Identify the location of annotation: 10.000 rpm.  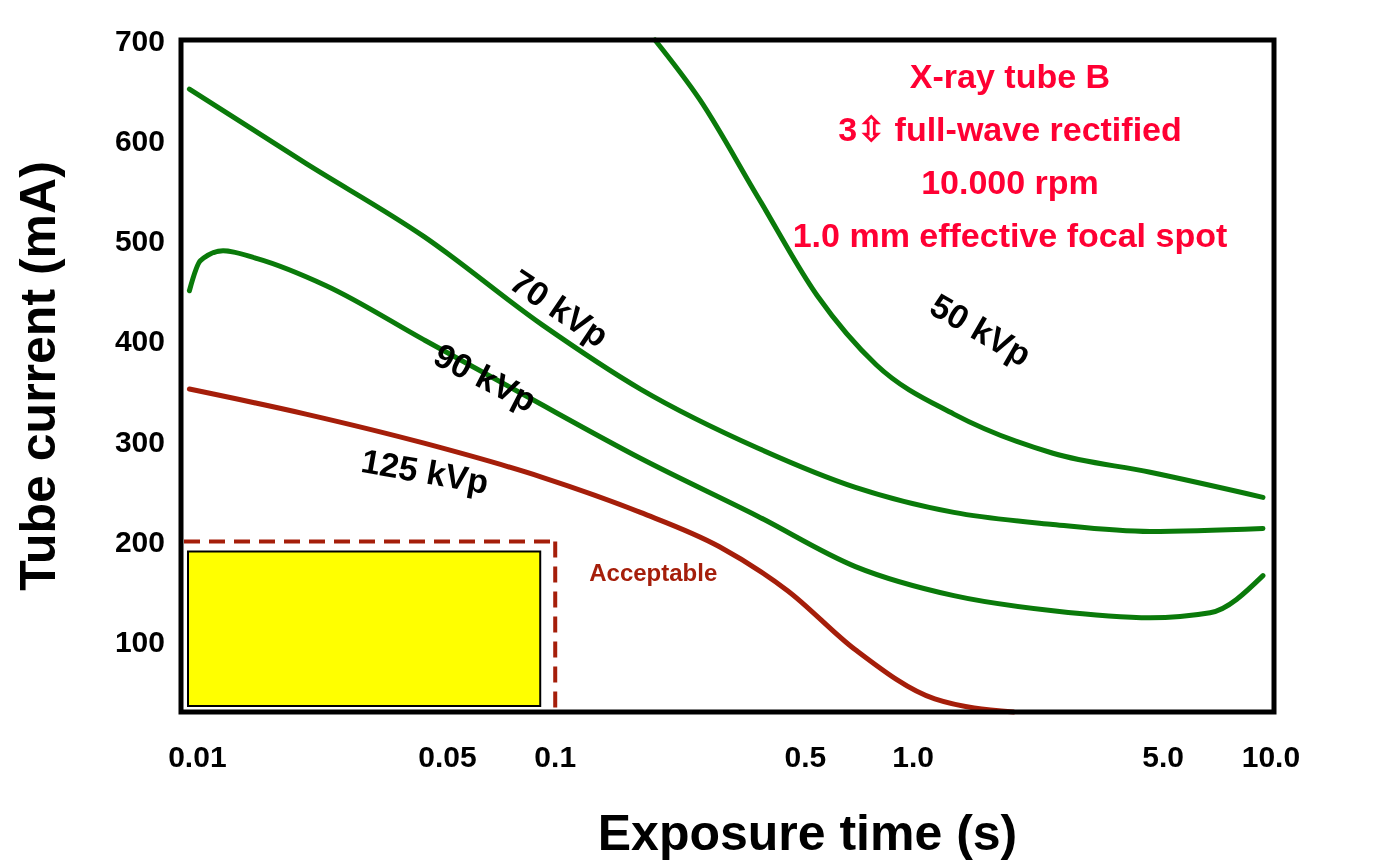
(1010, 182).